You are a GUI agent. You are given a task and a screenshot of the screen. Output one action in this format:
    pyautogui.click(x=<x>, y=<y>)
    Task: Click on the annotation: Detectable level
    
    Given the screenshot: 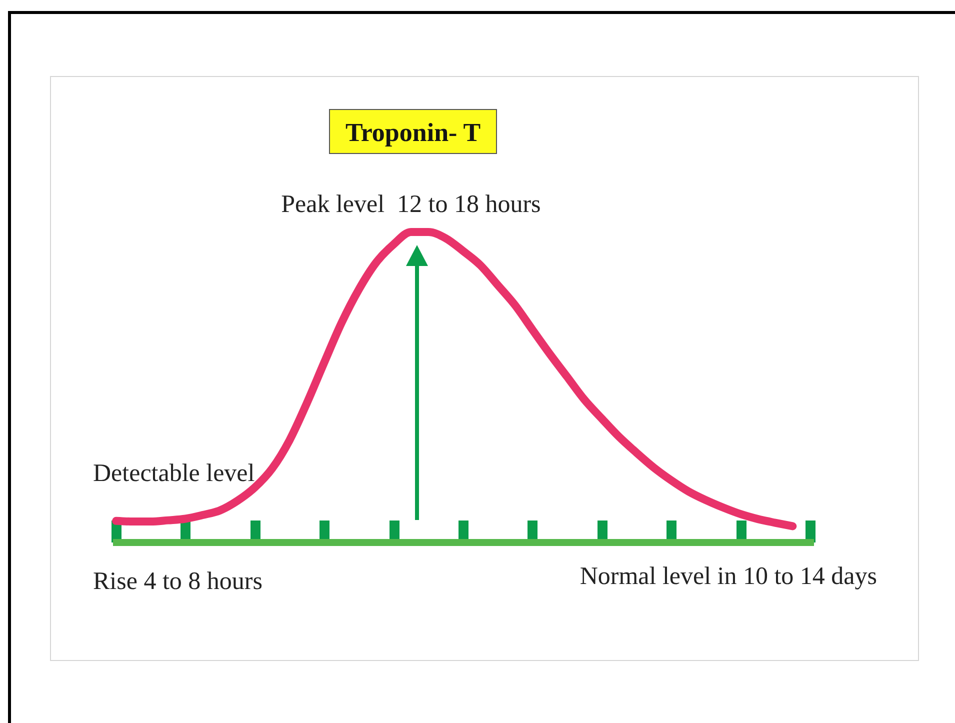 What is the action you would take?
    pyautogui.click(x=174, y=473)
    